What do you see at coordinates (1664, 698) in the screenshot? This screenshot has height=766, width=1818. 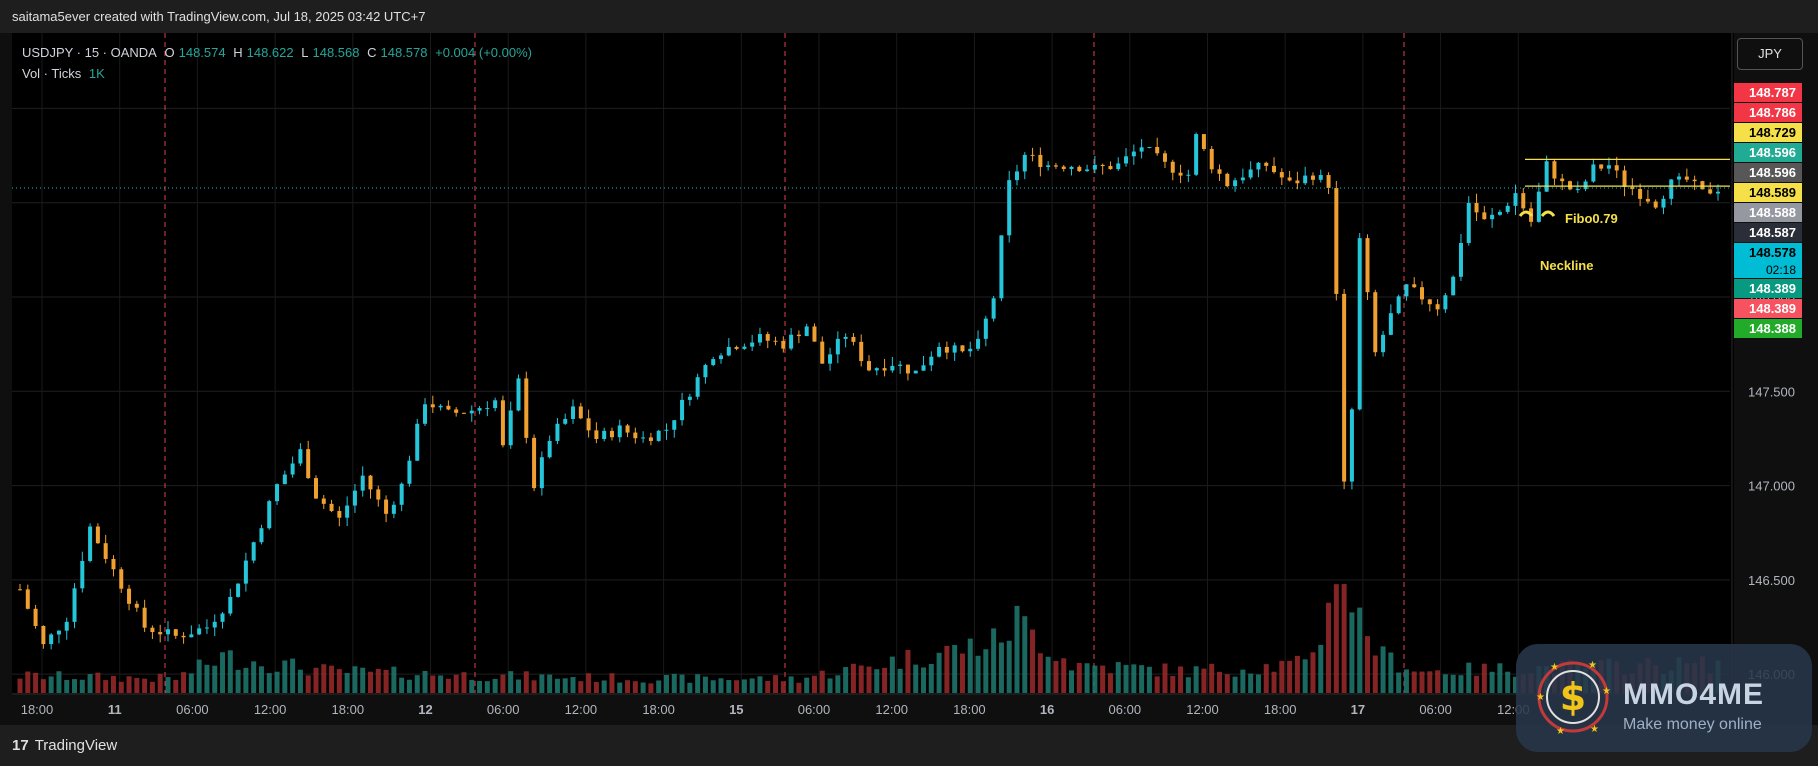 I see `mmo4me-watermark: $ ★ ★ ★ ★ ★ ★ MMO4ME Make money online` at bounding box center [1664, 698].